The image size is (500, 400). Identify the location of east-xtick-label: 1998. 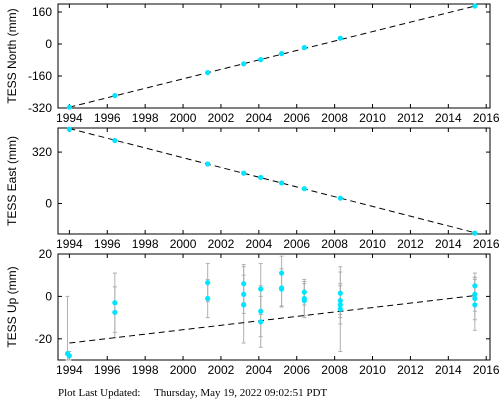
(145, 244).